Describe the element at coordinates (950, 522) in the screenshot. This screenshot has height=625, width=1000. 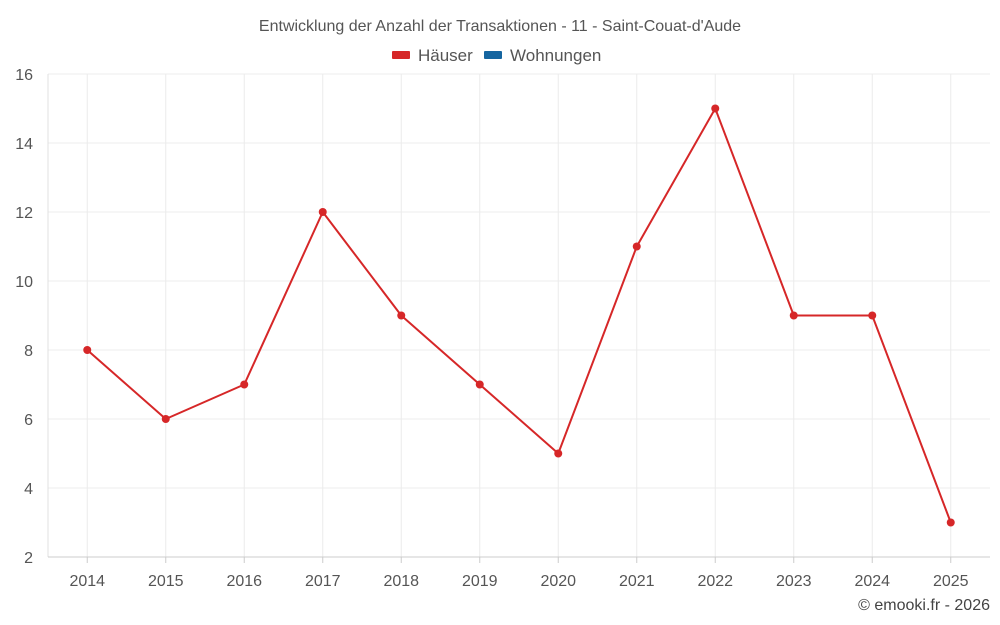
I see `data-point-2025` at that location.